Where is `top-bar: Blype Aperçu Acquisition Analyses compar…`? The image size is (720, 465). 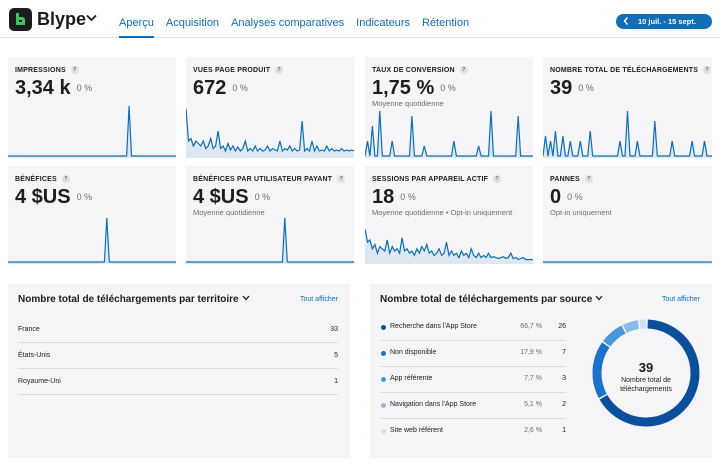 top-bar: Blype Aperçu Acquisition Analyses compar… is located at coordinates (360, 19).